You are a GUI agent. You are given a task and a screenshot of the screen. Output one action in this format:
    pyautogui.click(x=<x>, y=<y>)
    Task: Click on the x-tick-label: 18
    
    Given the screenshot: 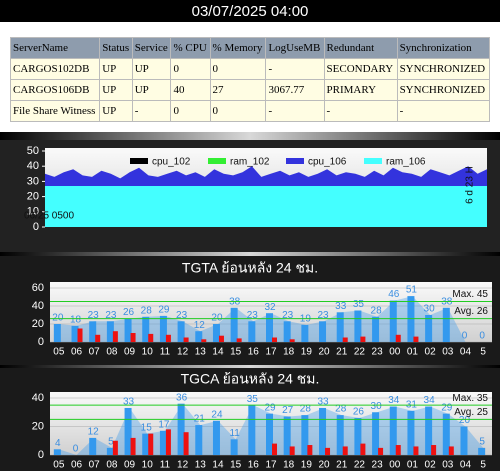 What is the action you would take?
    pyautogui.click(x=289, y=465)
    